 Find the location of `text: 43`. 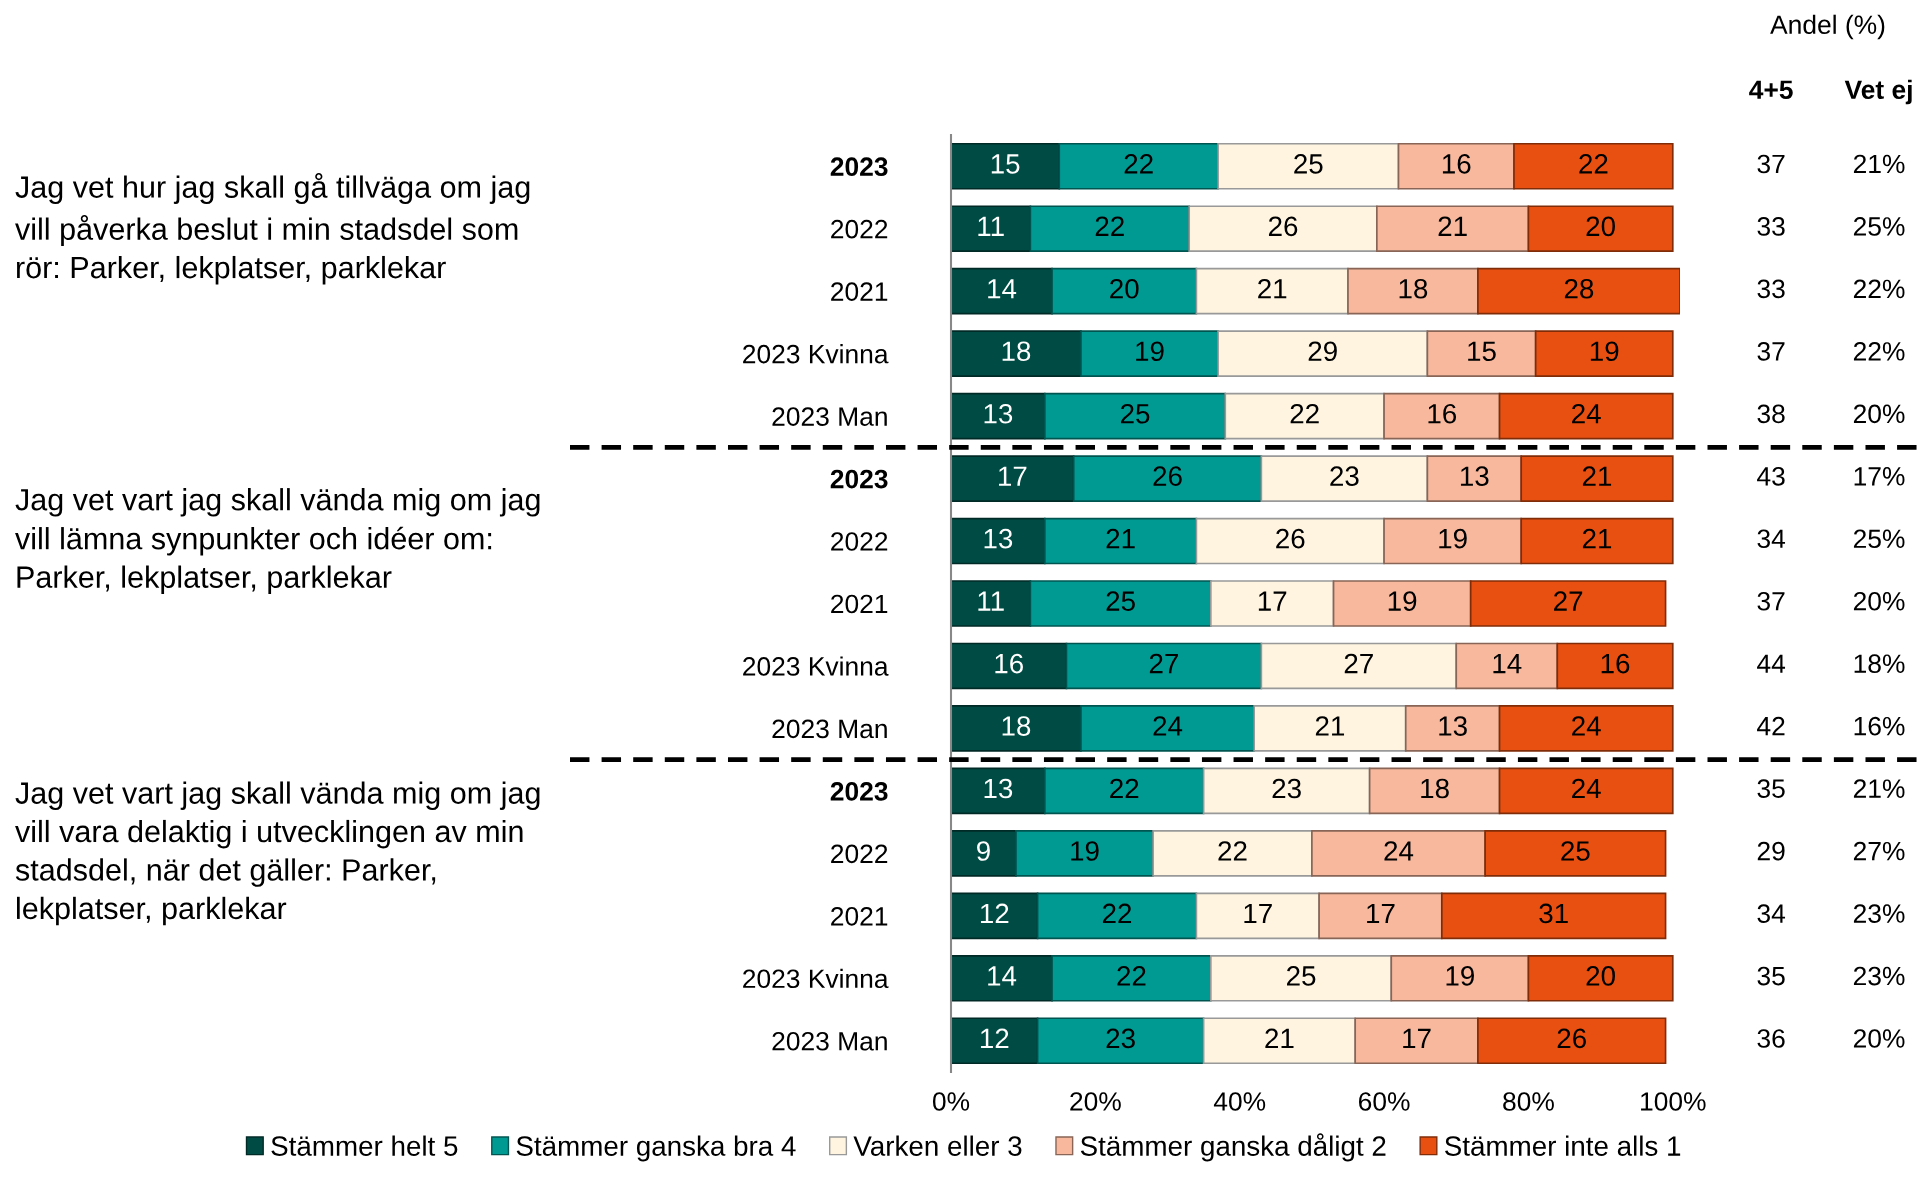

text: 43 is located at coordinates (1771, 476).